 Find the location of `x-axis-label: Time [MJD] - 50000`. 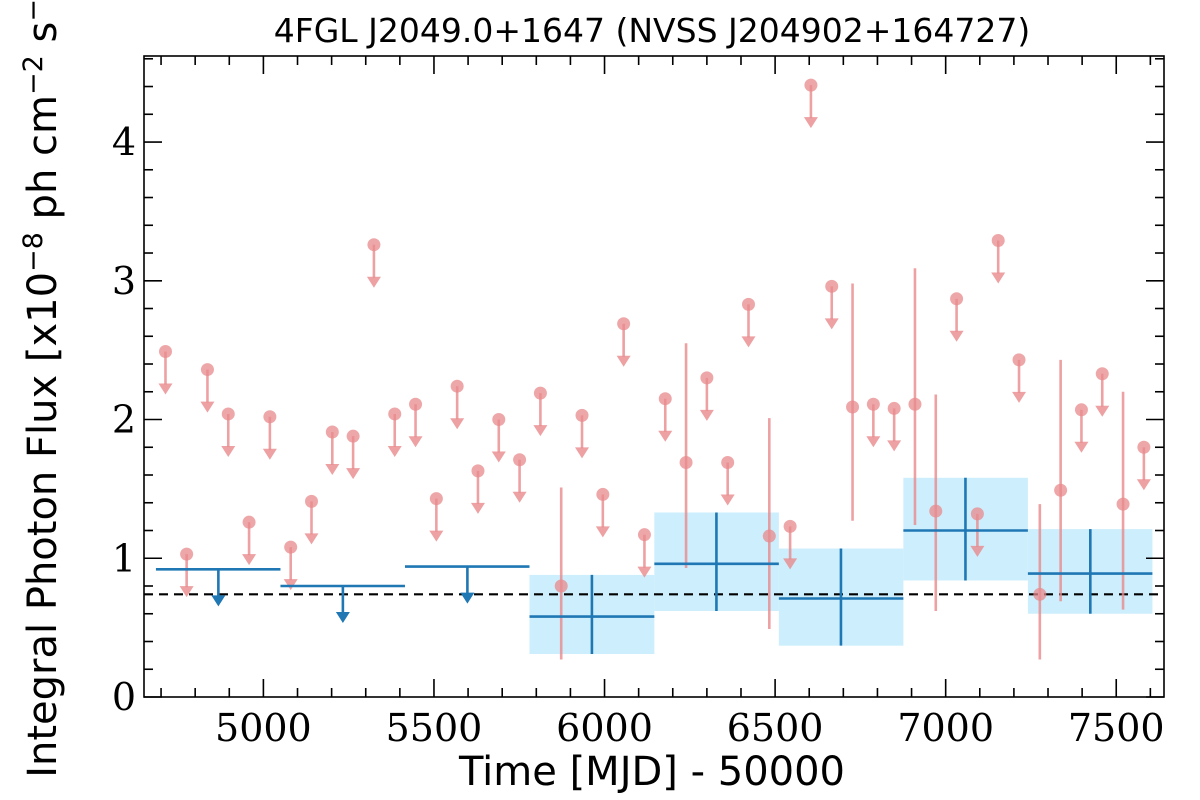

x-axis-label: Time [MJD] - 50000 is located at coordinates (651, 772).